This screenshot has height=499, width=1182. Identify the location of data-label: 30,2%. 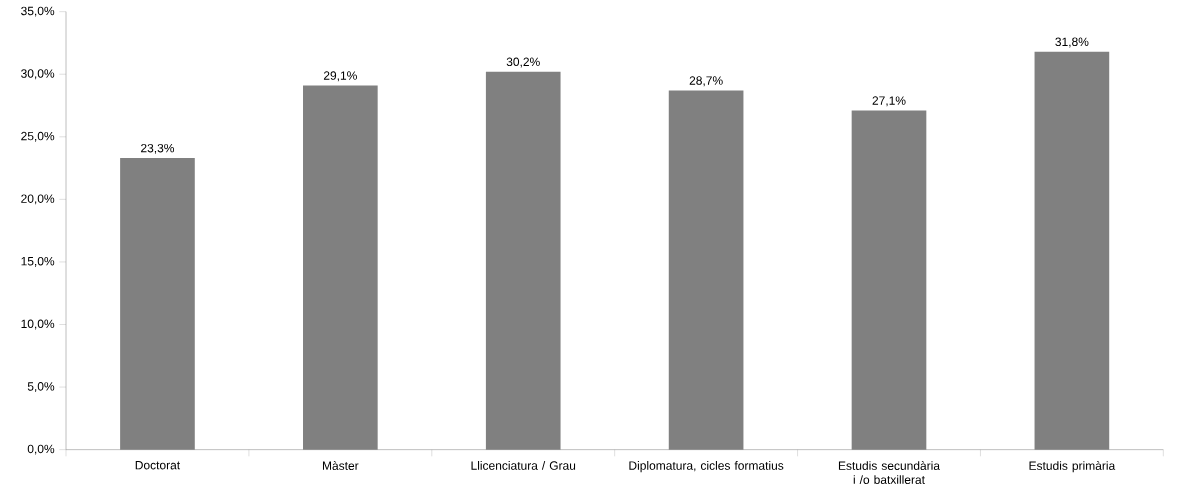
(523, 62).